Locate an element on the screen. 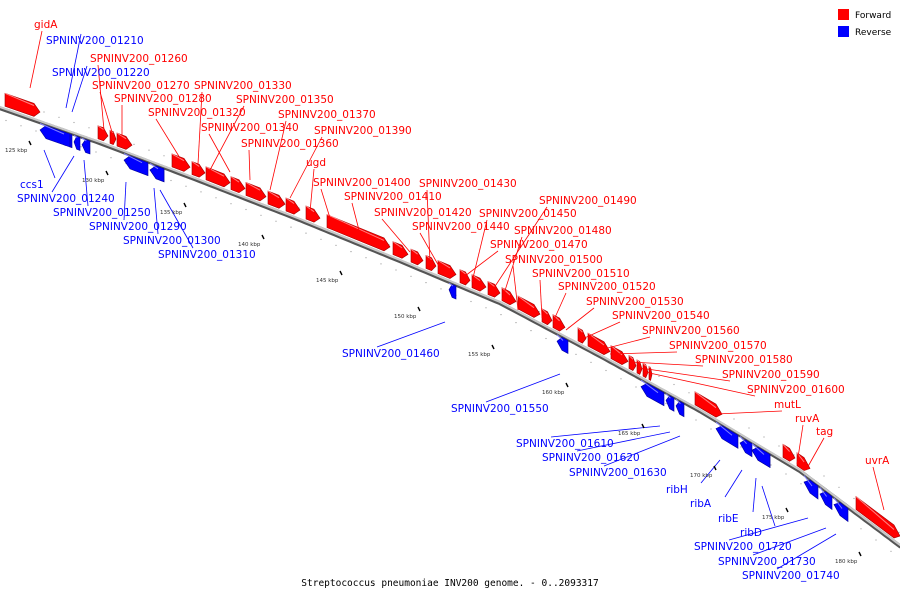 The image size is (900, 600). gene-ugd is located at coordinates (313, 214).